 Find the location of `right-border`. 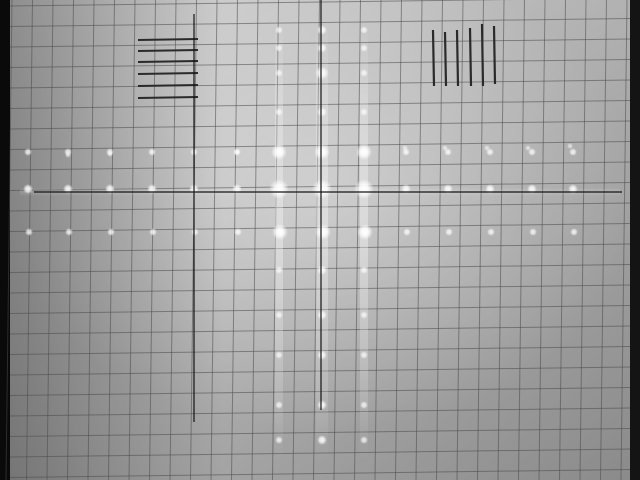

right-border is located at coordinates (635, 240).